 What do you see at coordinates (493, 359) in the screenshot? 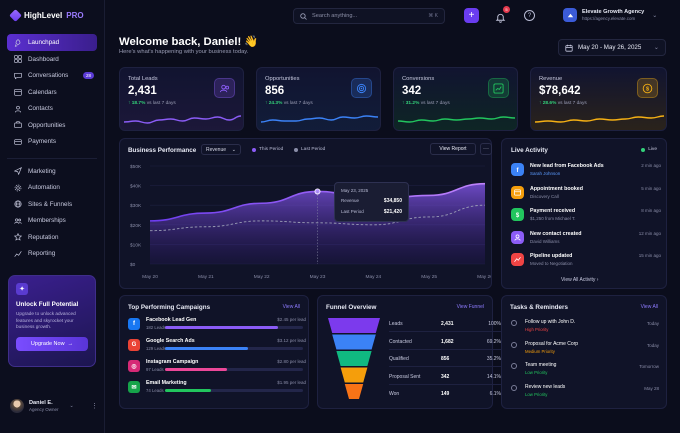
I see `funnel-percent: 35.2%` at bounding box center [493, 359].